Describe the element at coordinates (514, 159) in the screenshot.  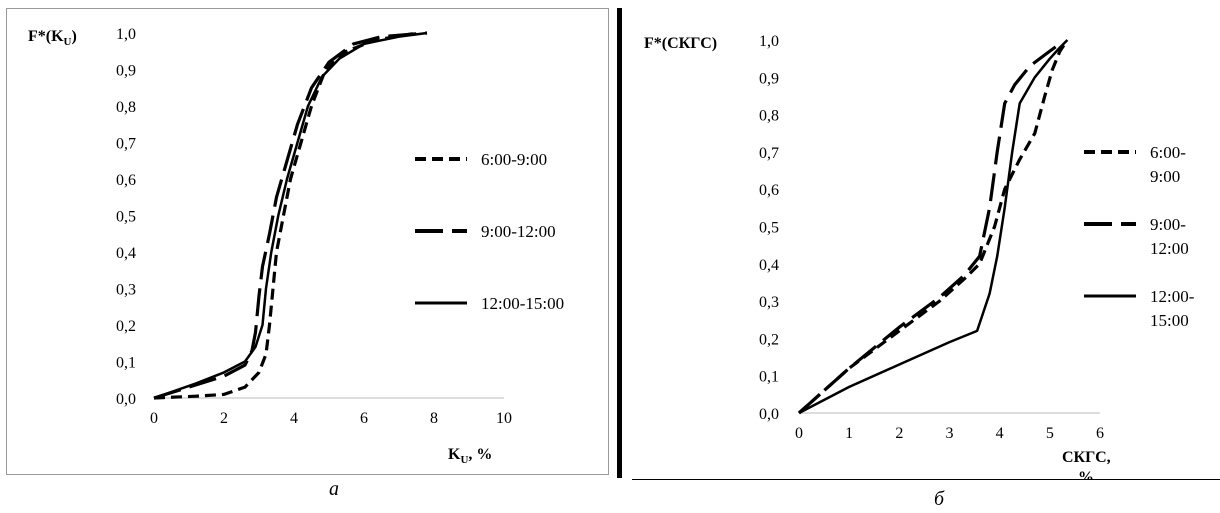
I see `legend-label: 6:00-9:00` at that location.